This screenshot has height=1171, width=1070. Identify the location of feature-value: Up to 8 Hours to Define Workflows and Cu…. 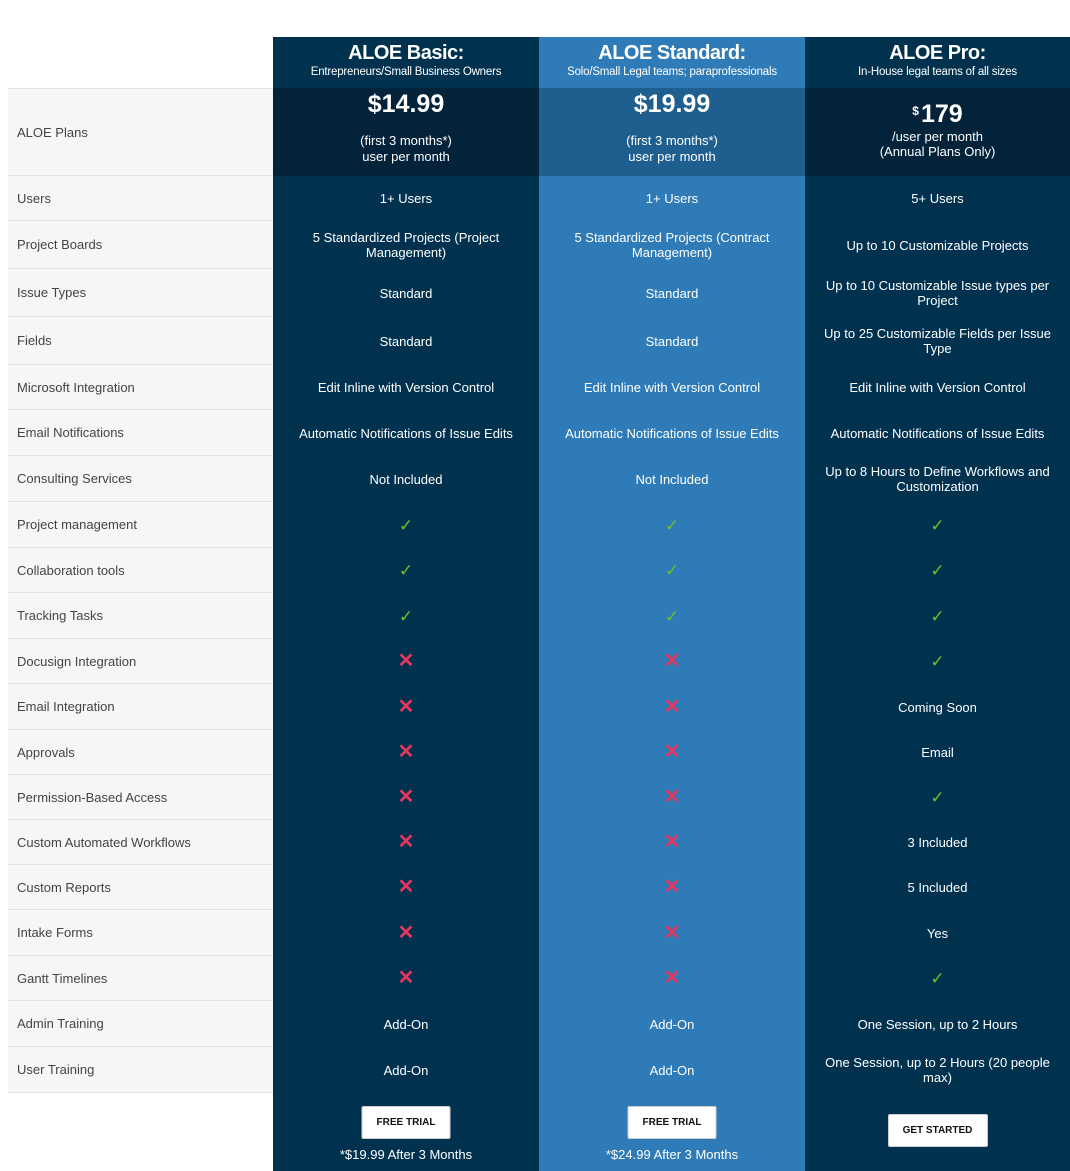
(937, 479).